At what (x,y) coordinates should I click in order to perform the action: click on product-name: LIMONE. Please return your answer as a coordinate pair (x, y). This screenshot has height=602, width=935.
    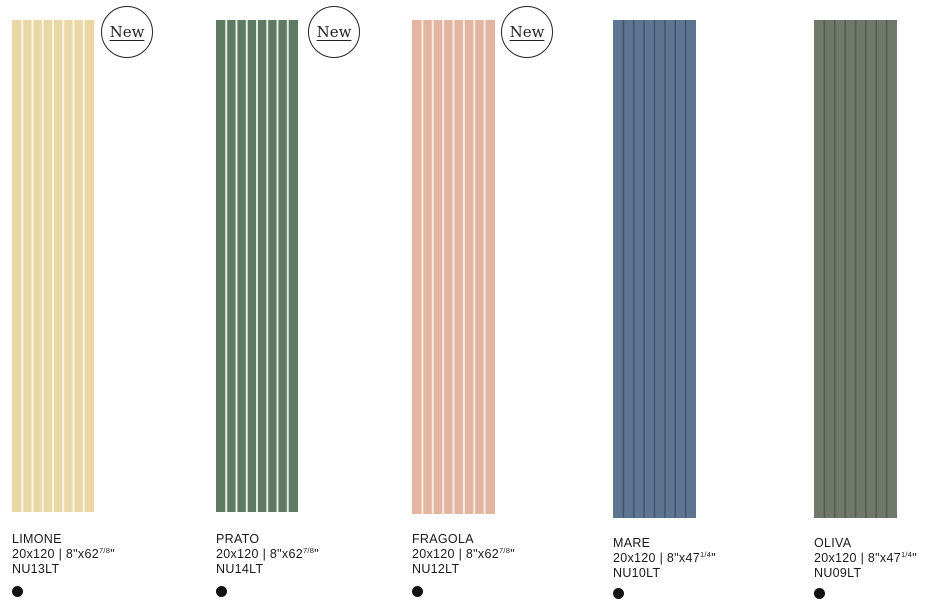
    Looking at the image, I should click on (37, 539).